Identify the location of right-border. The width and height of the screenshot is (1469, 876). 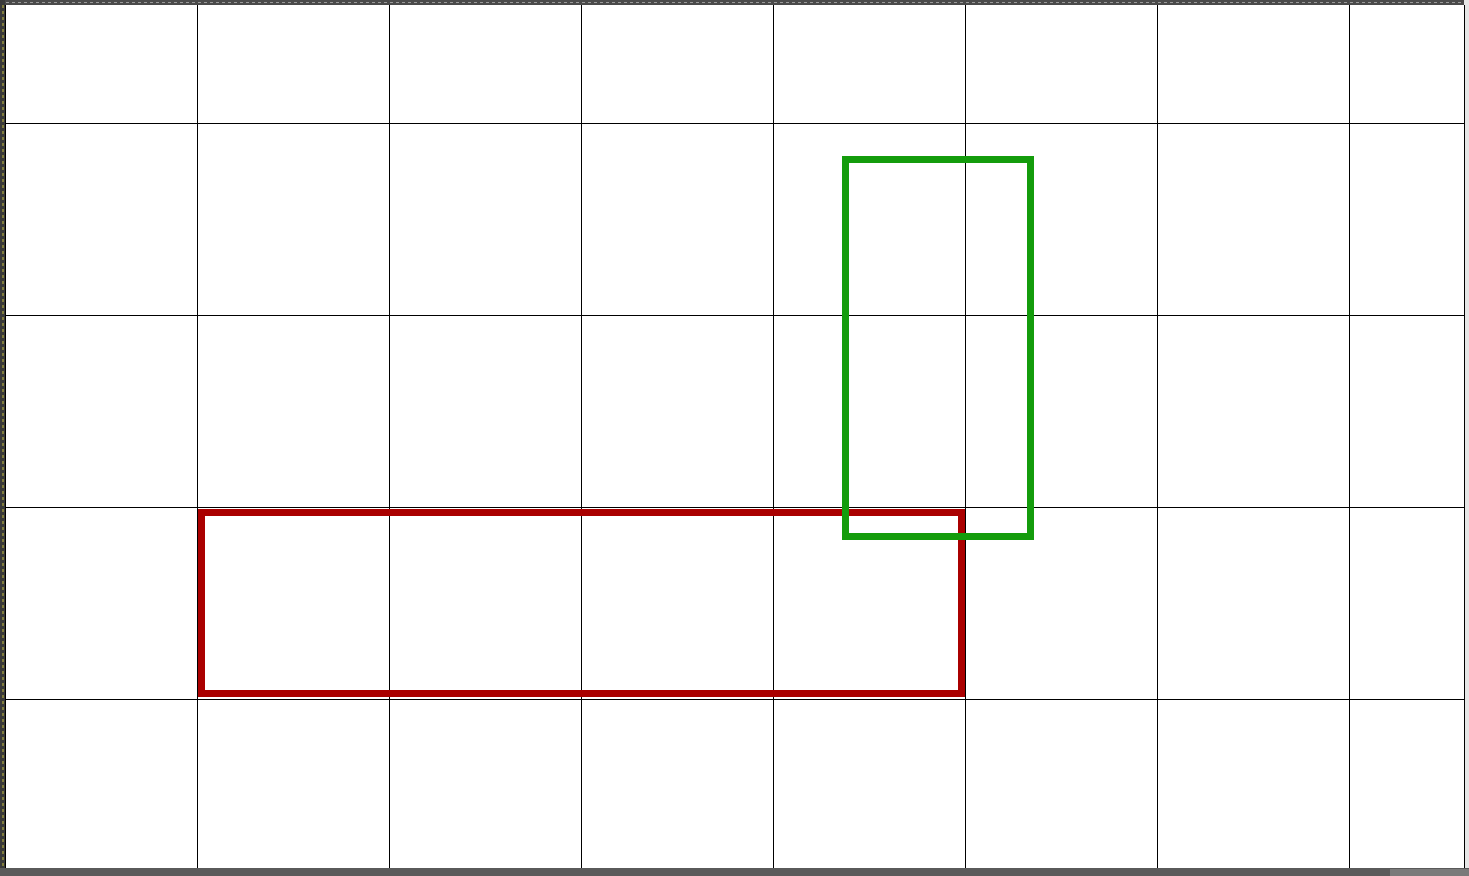
(1466, 438).